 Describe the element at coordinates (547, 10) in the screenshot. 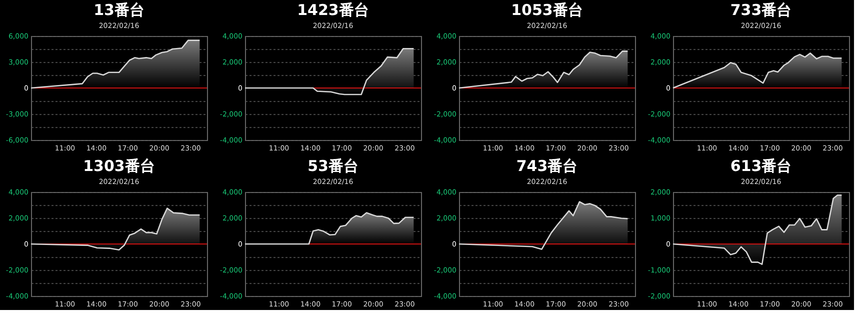

I see `chart-title: 1053番台` at that location.